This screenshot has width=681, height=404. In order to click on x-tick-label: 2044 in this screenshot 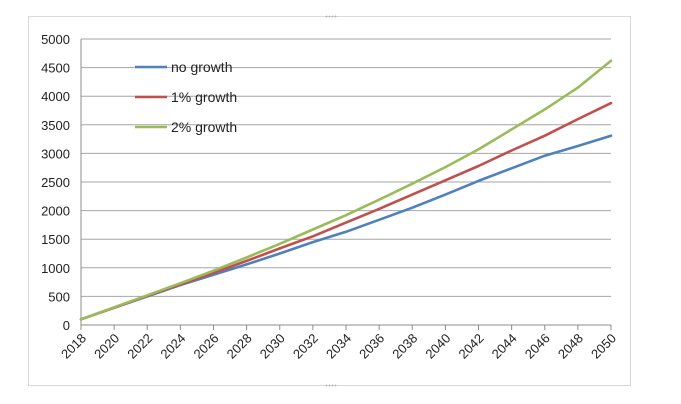, I will do `click(504, 346)`.